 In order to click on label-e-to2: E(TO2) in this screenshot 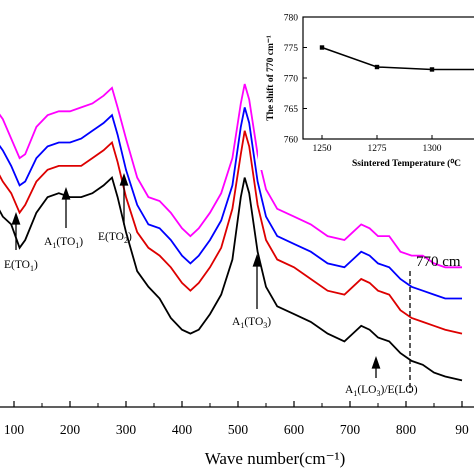, I will do `click(115, 238)`.